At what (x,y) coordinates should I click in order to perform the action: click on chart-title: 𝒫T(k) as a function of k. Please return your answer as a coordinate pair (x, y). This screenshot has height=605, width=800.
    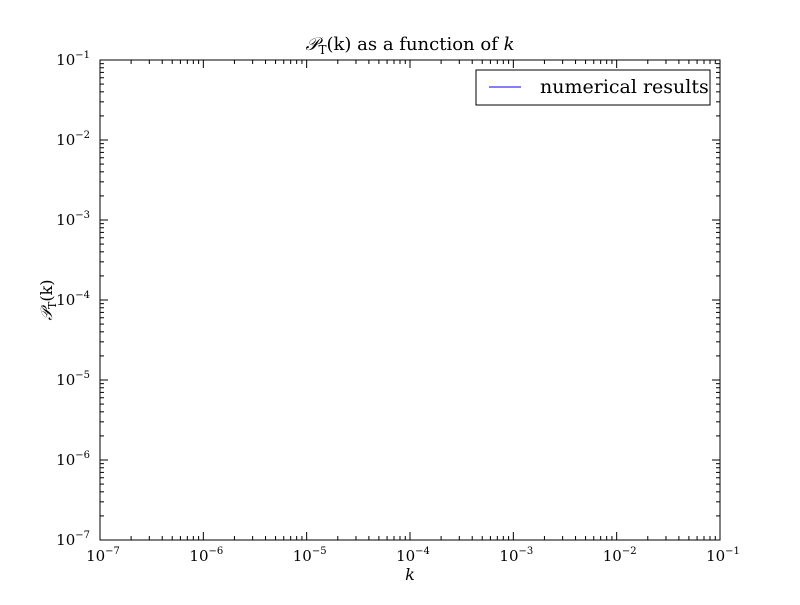
    Looking at the image, I should click on (409, 45).